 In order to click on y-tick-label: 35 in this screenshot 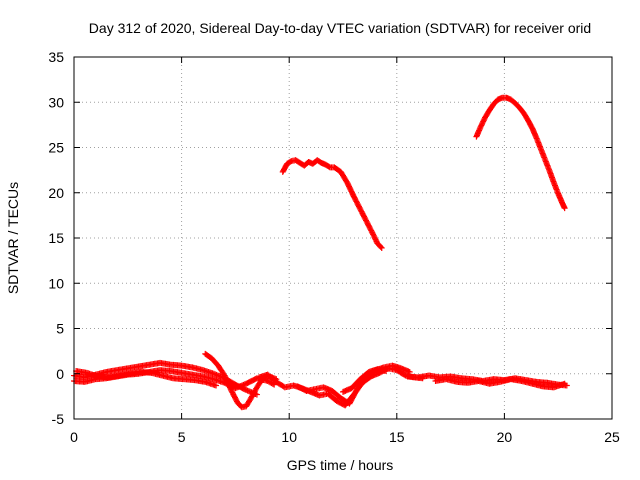, I will do `click(56, 57)`.